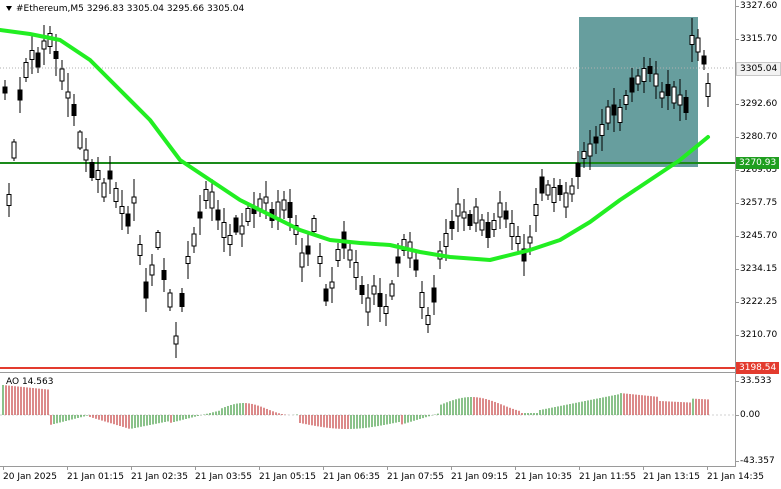 This screenshot has width=781, height=489. Describe the element at coordinates (287, 477) in the screenshot. I see `time-label: 21 Jan 05:15` at that location.